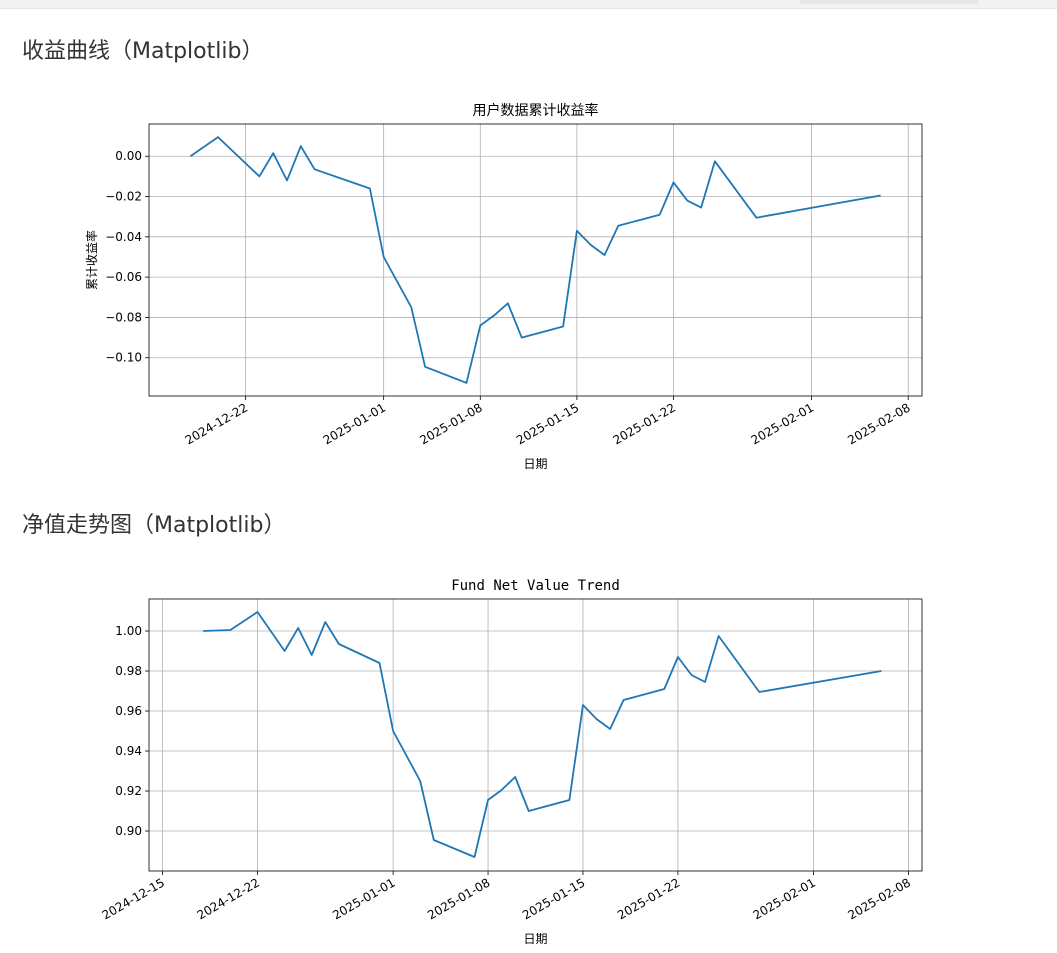  Describe the element at coordinates (123, 277) in the screenshot. I see `y-tick-label: −0.06` at that location.